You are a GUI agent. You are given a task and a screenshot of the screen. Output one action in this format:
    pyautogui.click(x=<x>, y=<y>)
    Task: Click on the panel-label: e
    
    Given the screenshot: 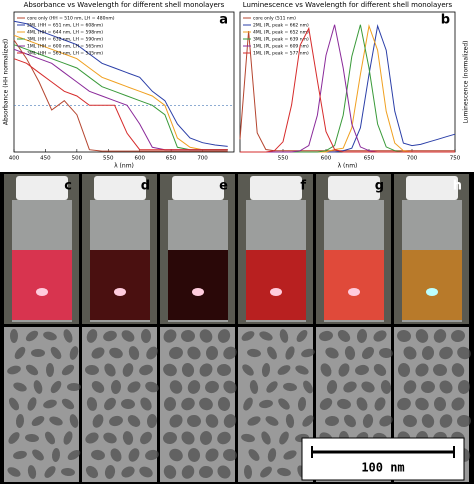 What is the action you would take?
    pyautogui.click(x=223, y=186)
    